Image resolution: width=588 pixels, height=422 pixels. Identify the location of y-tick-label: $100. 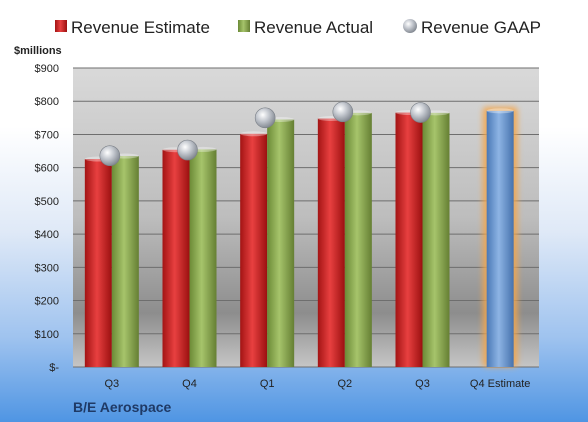
(47, 335).